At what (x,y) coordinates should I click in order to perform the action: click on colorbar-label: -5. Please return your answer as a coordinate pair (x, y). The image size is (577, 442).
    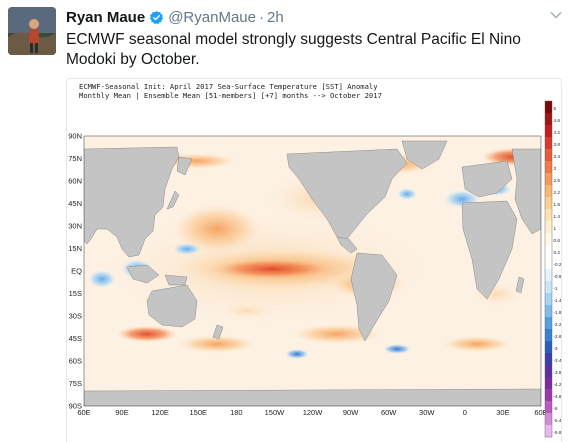
    Looking at the image, I should click on (556, 408).